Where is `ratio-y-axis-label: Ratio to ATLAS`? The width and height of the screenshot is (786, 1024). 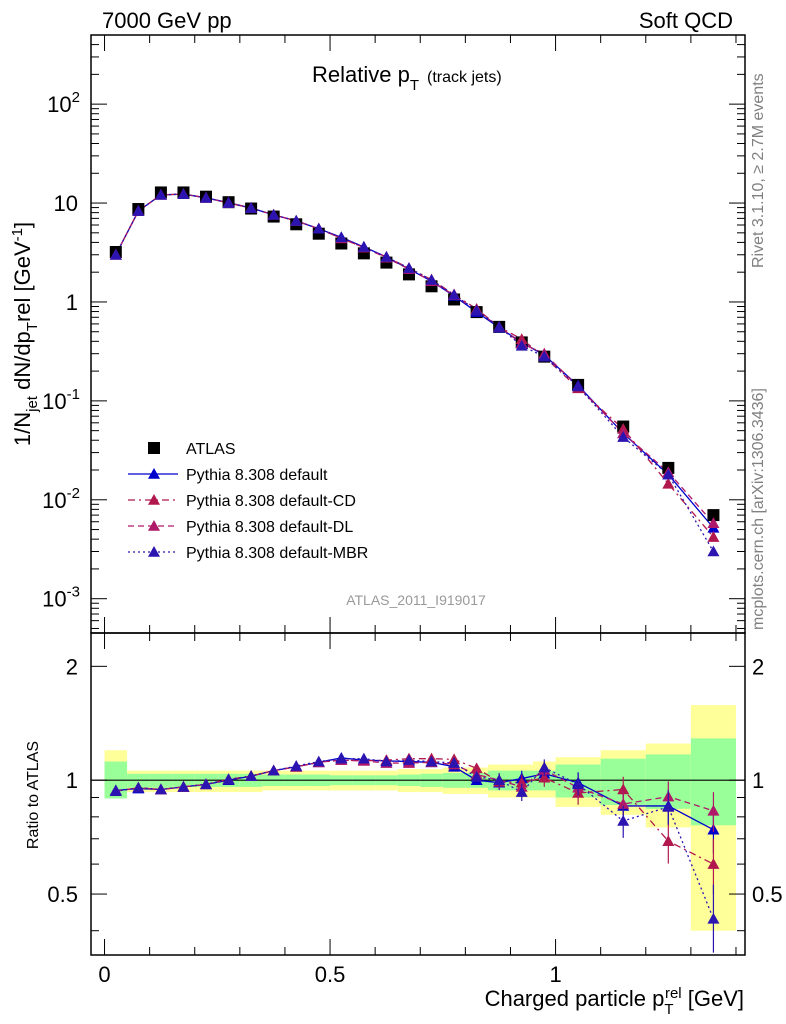 ratio-y-axis-label: Ratio to ATLAS is located at coordinates (33, 795).